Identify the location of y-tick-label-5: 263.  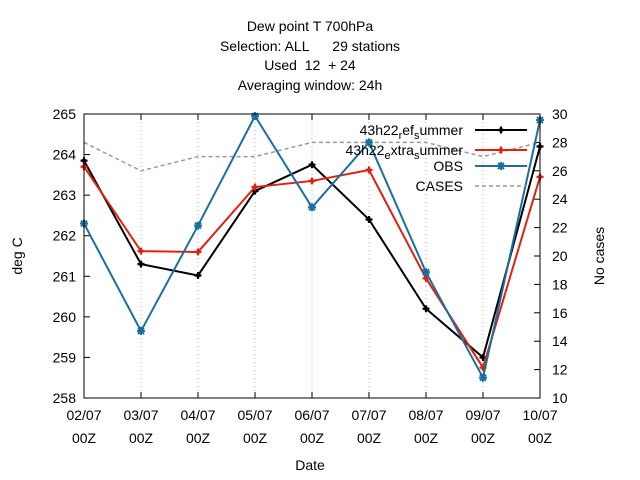
(65, 195).